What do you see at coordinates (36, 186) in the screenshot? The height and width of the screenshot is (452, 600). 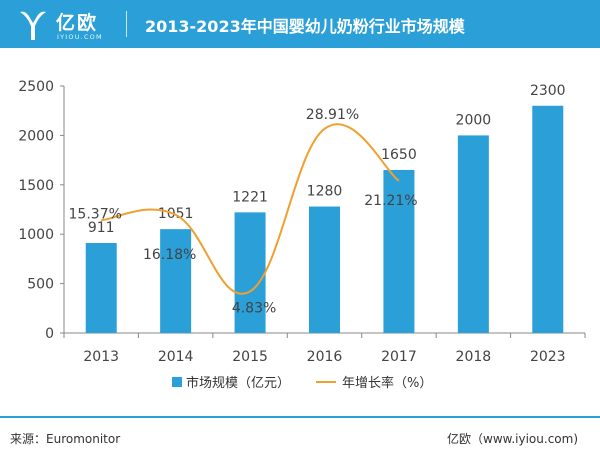 I see `y-tick-label: 1500` at bounding box center [36, 186].